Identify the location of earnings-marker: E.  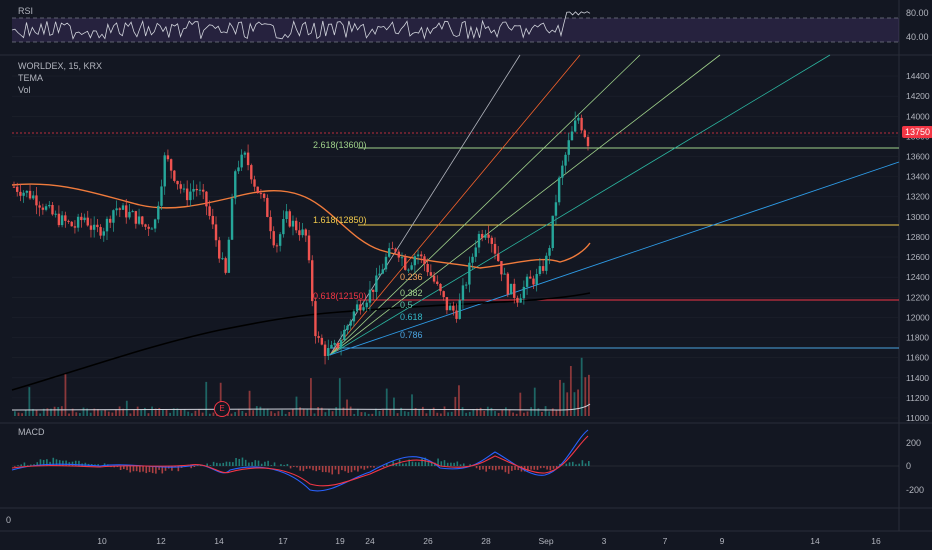
(222, 409).